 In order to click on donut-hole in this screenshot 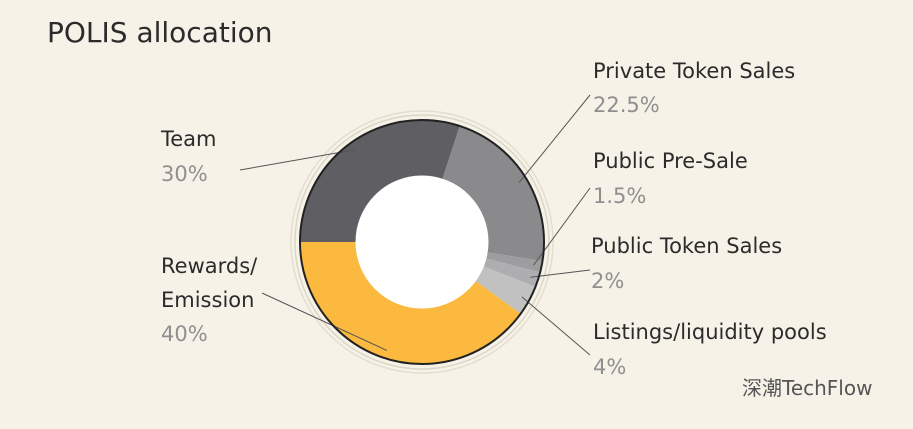, I will do `click(422, 242)`.